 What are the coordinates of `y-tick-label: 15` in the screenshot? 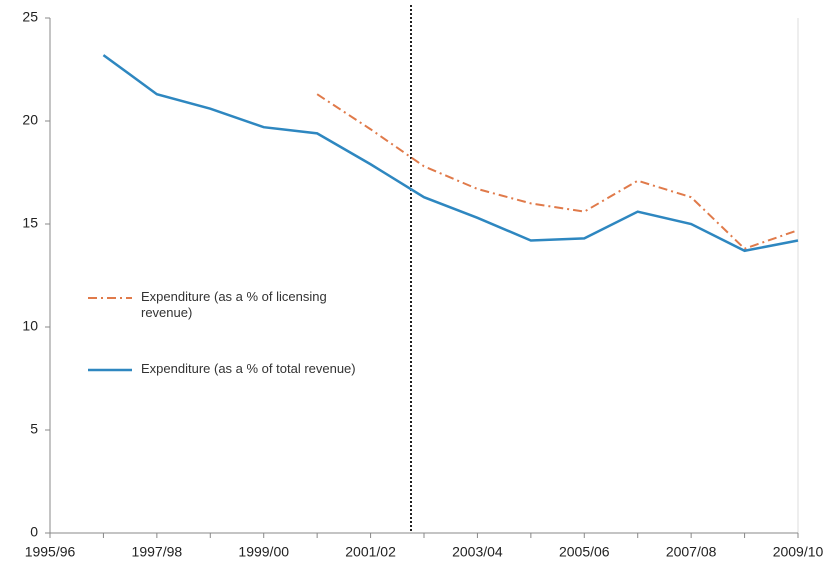 It's located at (30, 223).